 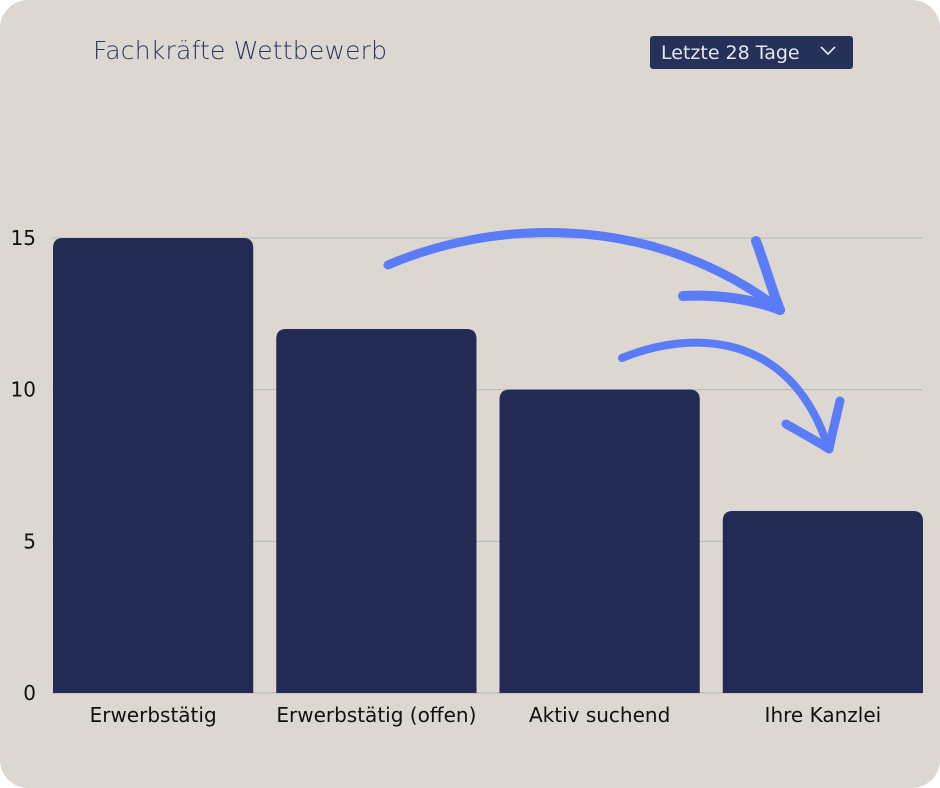 I want to click on y-tick-label: 5, so click(x=29, y=541).